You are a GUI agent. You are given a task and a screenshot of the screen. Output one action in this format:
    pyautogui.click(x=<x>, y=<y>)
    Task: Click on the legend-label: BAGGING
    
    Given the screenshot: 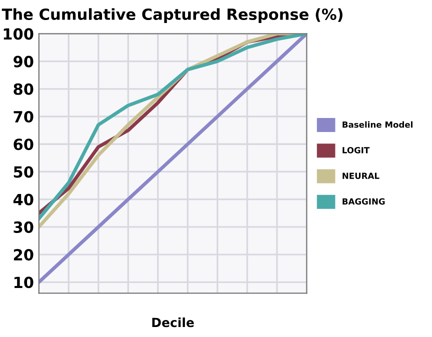 What is the action you would take?
    pyautogui.click(x=363, y=201)
    